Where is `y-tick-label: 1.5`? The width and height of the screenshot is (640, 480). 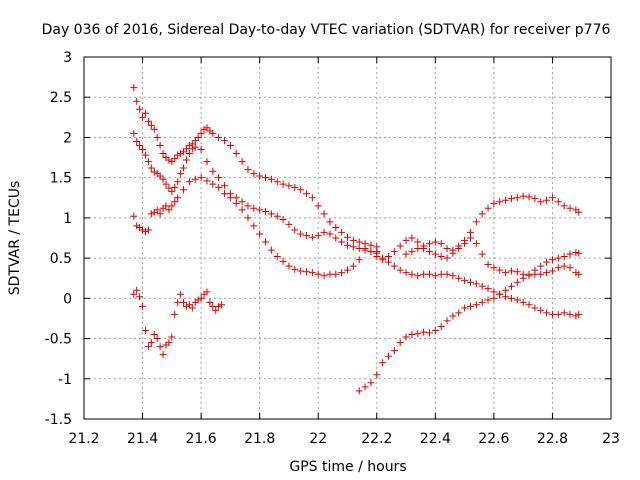 y-tick-label: 1.5 is located at coordinates (61, 179).